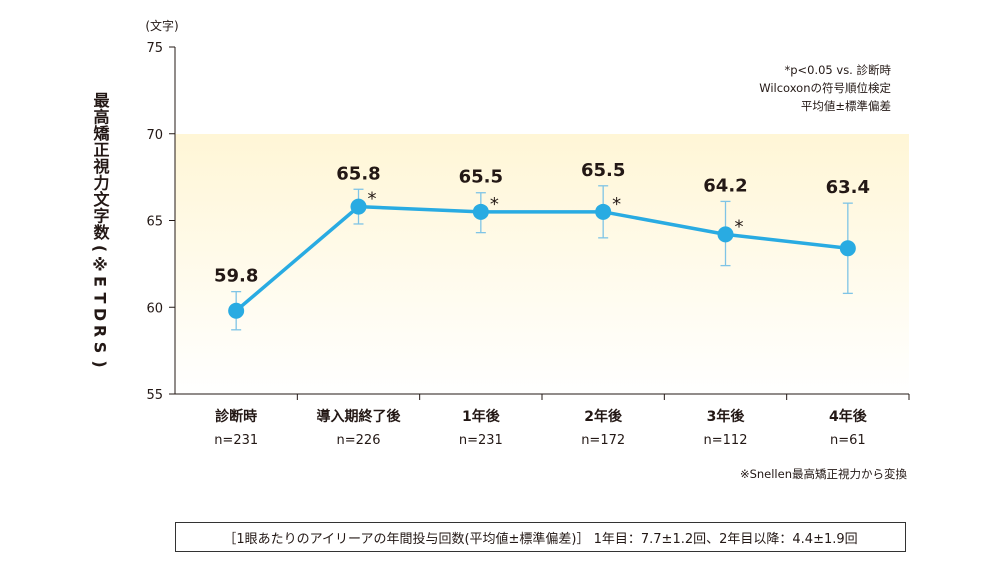 The width and height of the screenshot is (1000, 576). Describe the element at coordinates (825, 88) in the screenshot. I see `note-test: Wilcoxonの符号順位検定` at that location.